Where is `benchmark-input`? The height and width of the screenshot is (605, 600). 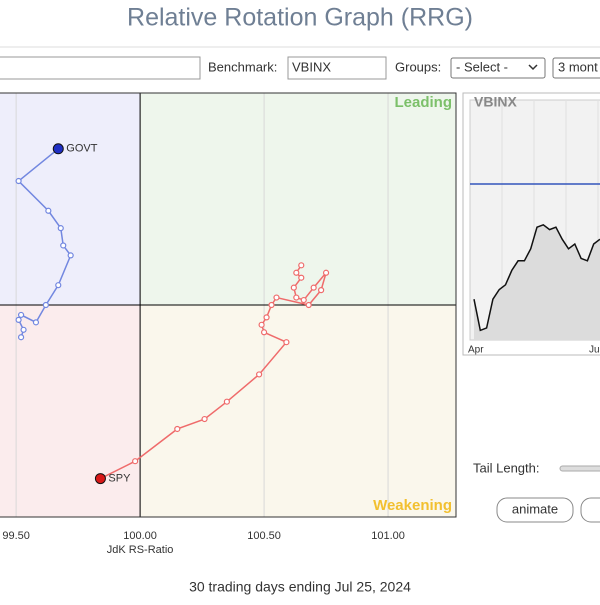 benchmark-input is located at coordinates (337, 68).